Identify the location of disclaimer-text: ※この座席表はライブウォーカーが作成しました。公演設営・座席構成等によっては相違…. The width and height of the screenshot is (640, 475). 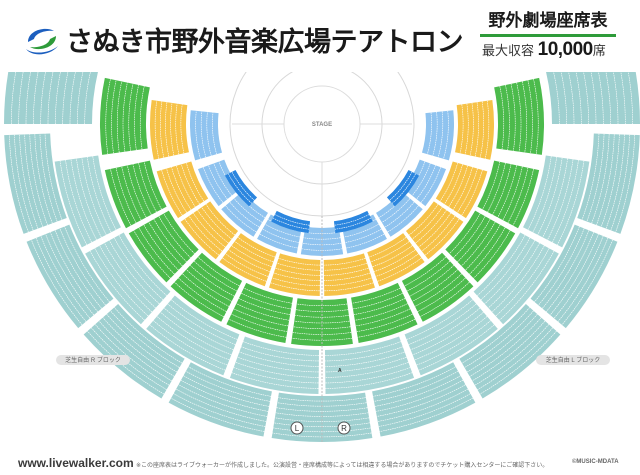
(342, 466).